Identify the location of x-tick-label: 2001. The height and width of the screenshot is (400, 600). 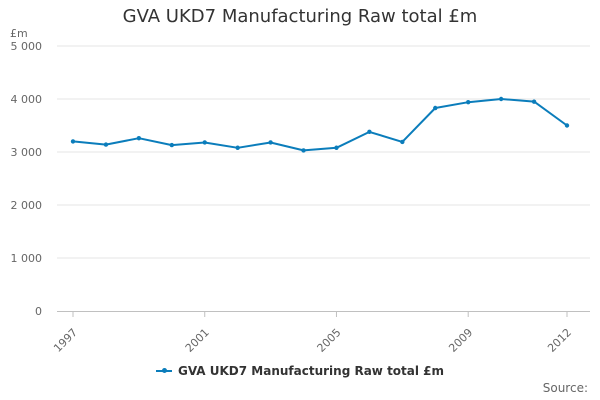
(197, 340).